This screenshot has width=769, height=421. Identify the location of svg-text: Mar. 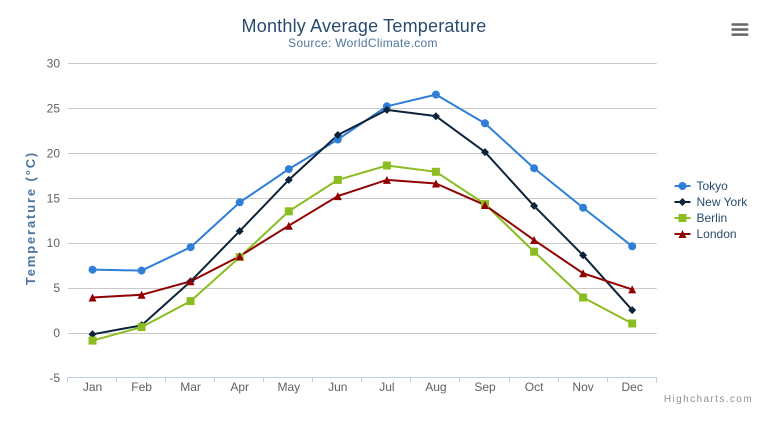
(190, 387).